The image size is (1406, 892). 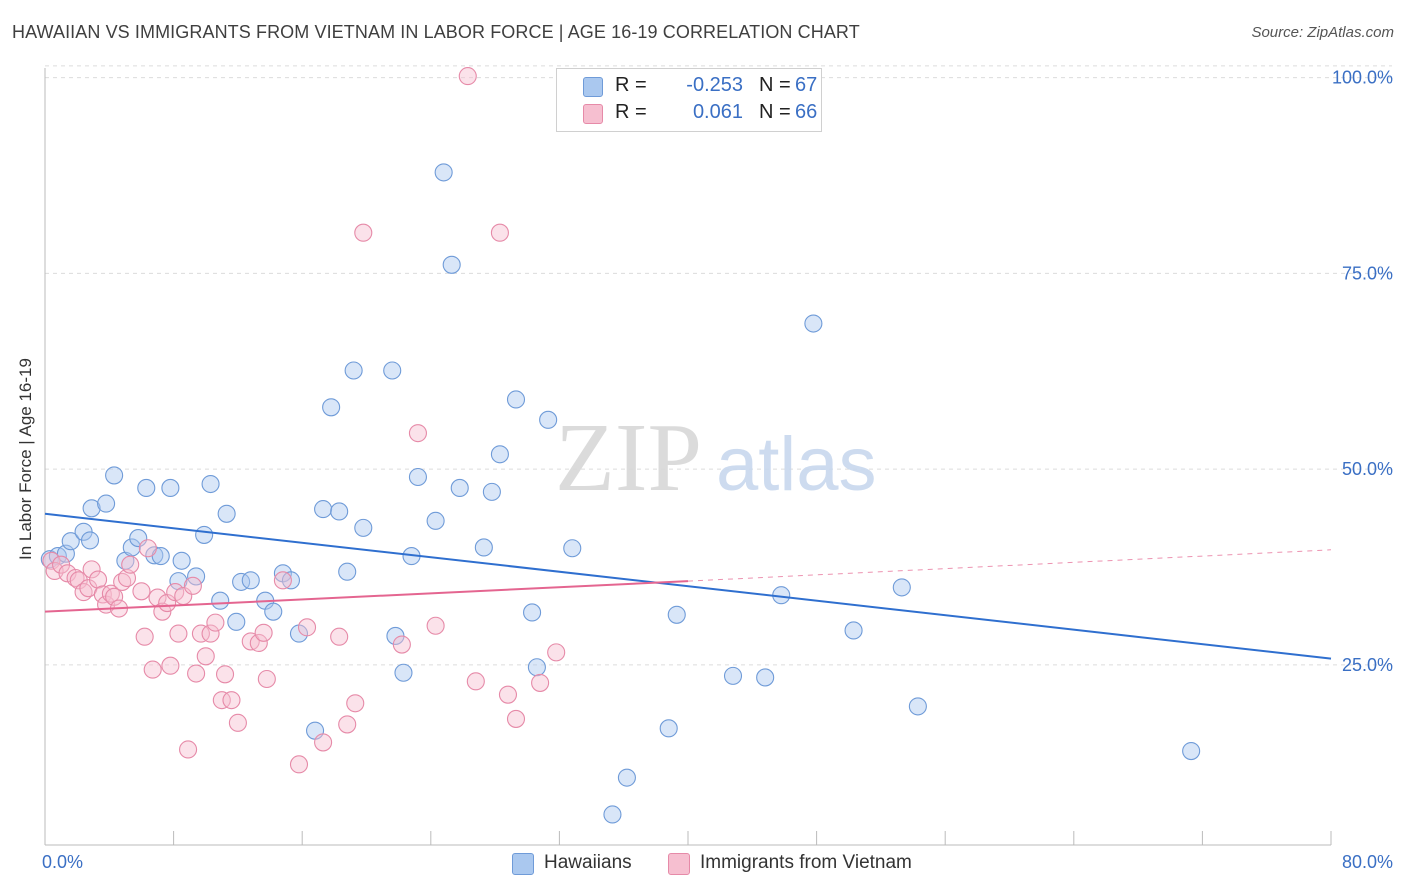 I want to click on y-tick-labels: 25.0% 50.0% 75.0% 100.0%, so click(x=1362, y=371).